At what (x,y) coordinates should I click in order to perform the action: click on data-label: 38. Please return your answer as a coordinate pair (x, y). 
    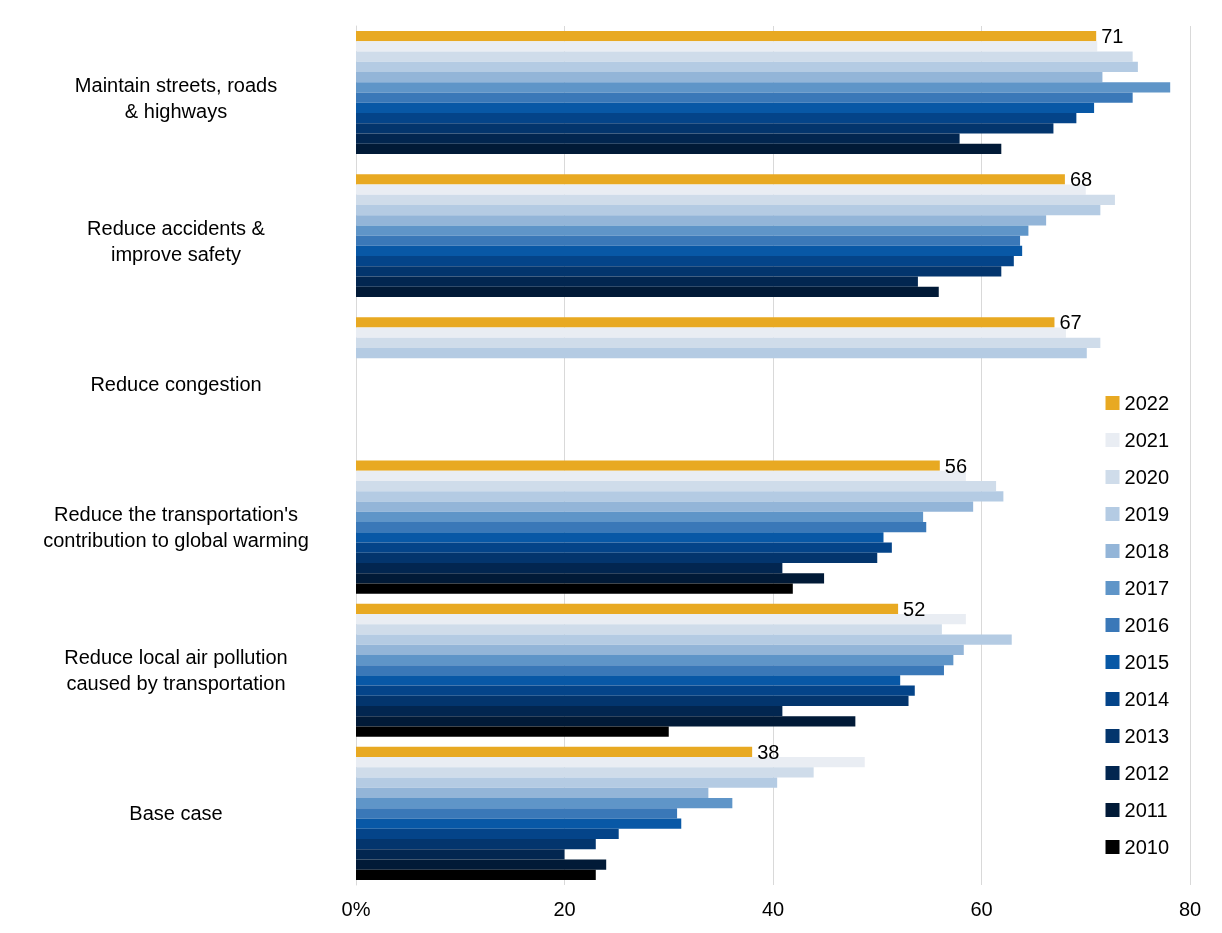
    Looking at the image, I should click on (768, 751).